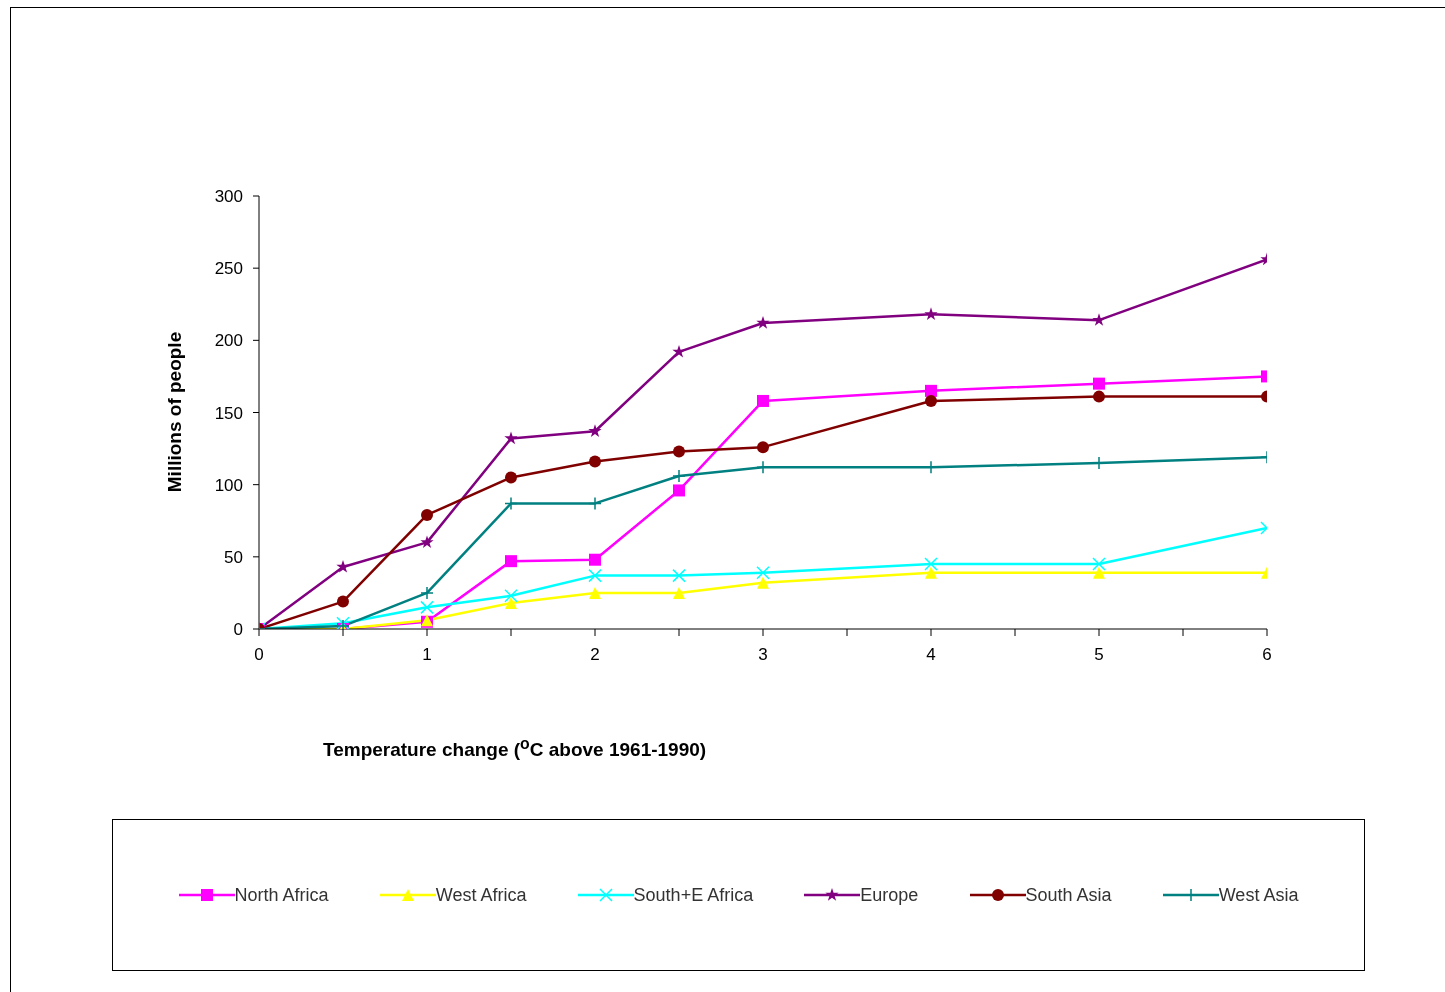 Image resolution: width=1445 pixels, height=992 pixels. What do you see at coordinates (228, 485) in the screenshot?
I see `y-tick-label: 100` at bounding box center [228, 485].